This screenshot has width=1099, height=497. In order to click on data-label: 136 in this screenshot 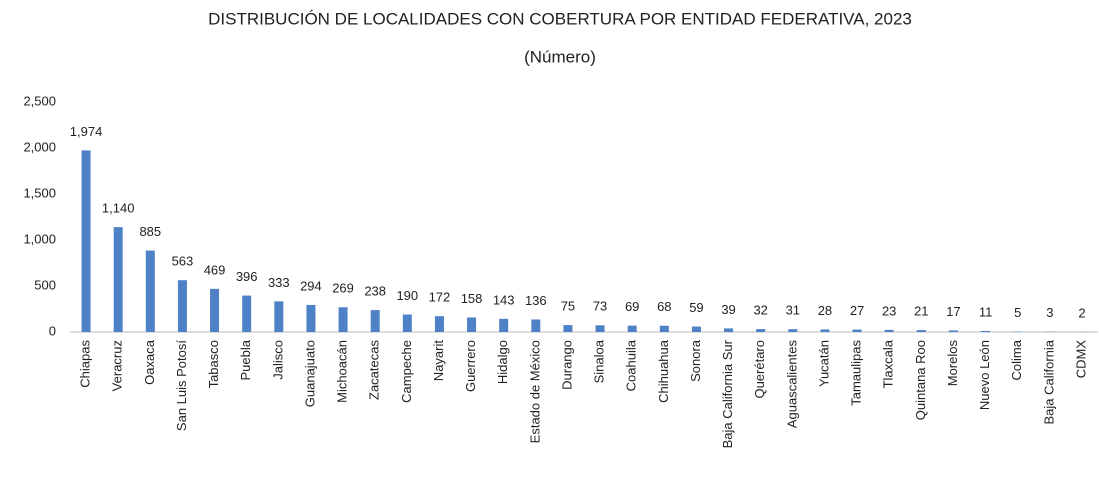, I will do `click(536, 300)`.